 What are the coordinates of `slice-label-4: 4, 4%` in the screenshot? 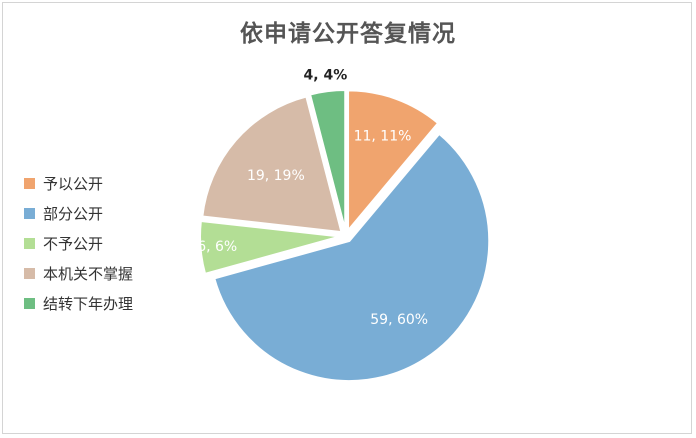 It's located at (326, 76).